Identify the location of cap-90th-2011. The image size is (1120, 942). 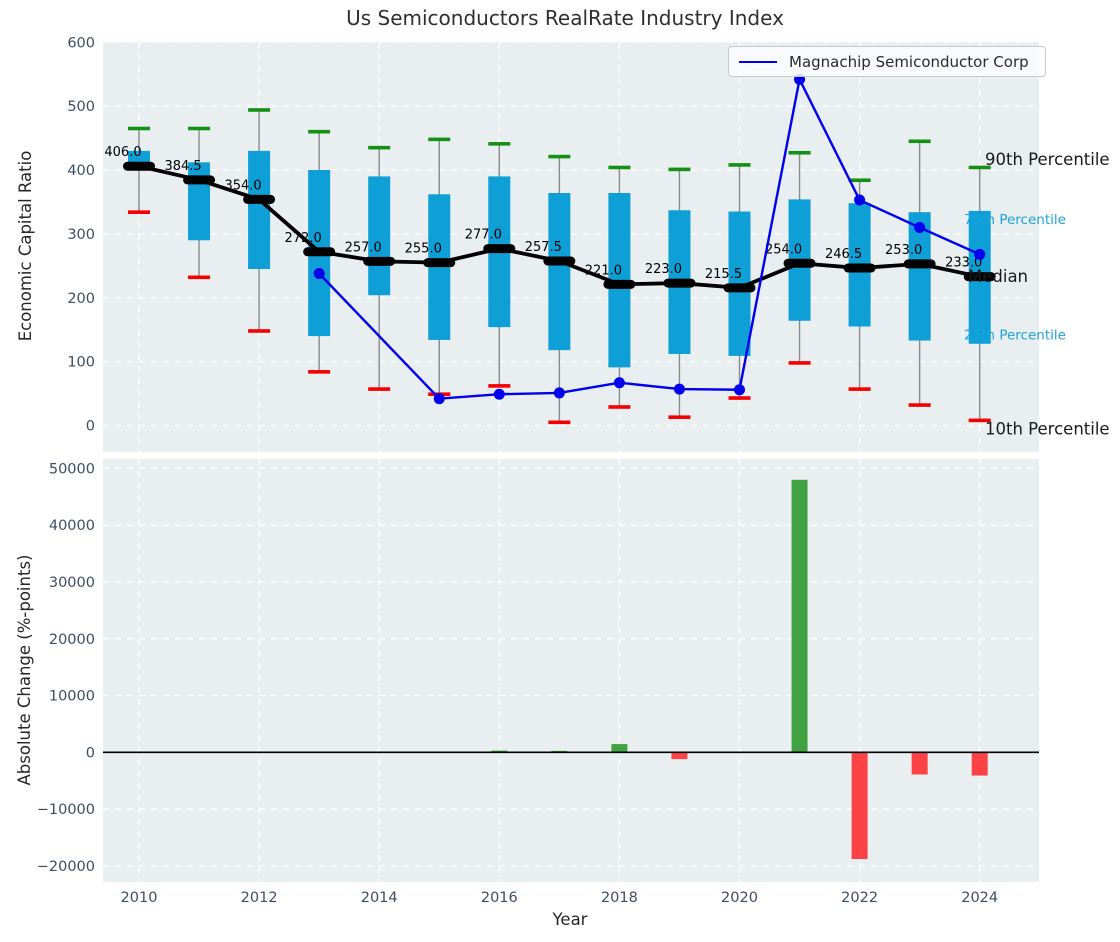
(199, 128).